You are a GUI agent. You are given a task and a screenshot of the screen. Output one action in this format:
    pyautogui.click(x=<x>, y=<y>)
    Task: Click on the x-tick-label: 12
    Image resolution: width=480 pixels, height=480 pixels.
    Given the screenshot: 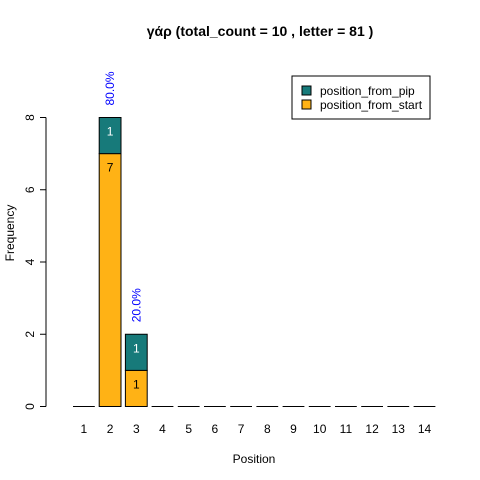 What is the action you would take?
    pyautogui.click(x=372, y=429)
    